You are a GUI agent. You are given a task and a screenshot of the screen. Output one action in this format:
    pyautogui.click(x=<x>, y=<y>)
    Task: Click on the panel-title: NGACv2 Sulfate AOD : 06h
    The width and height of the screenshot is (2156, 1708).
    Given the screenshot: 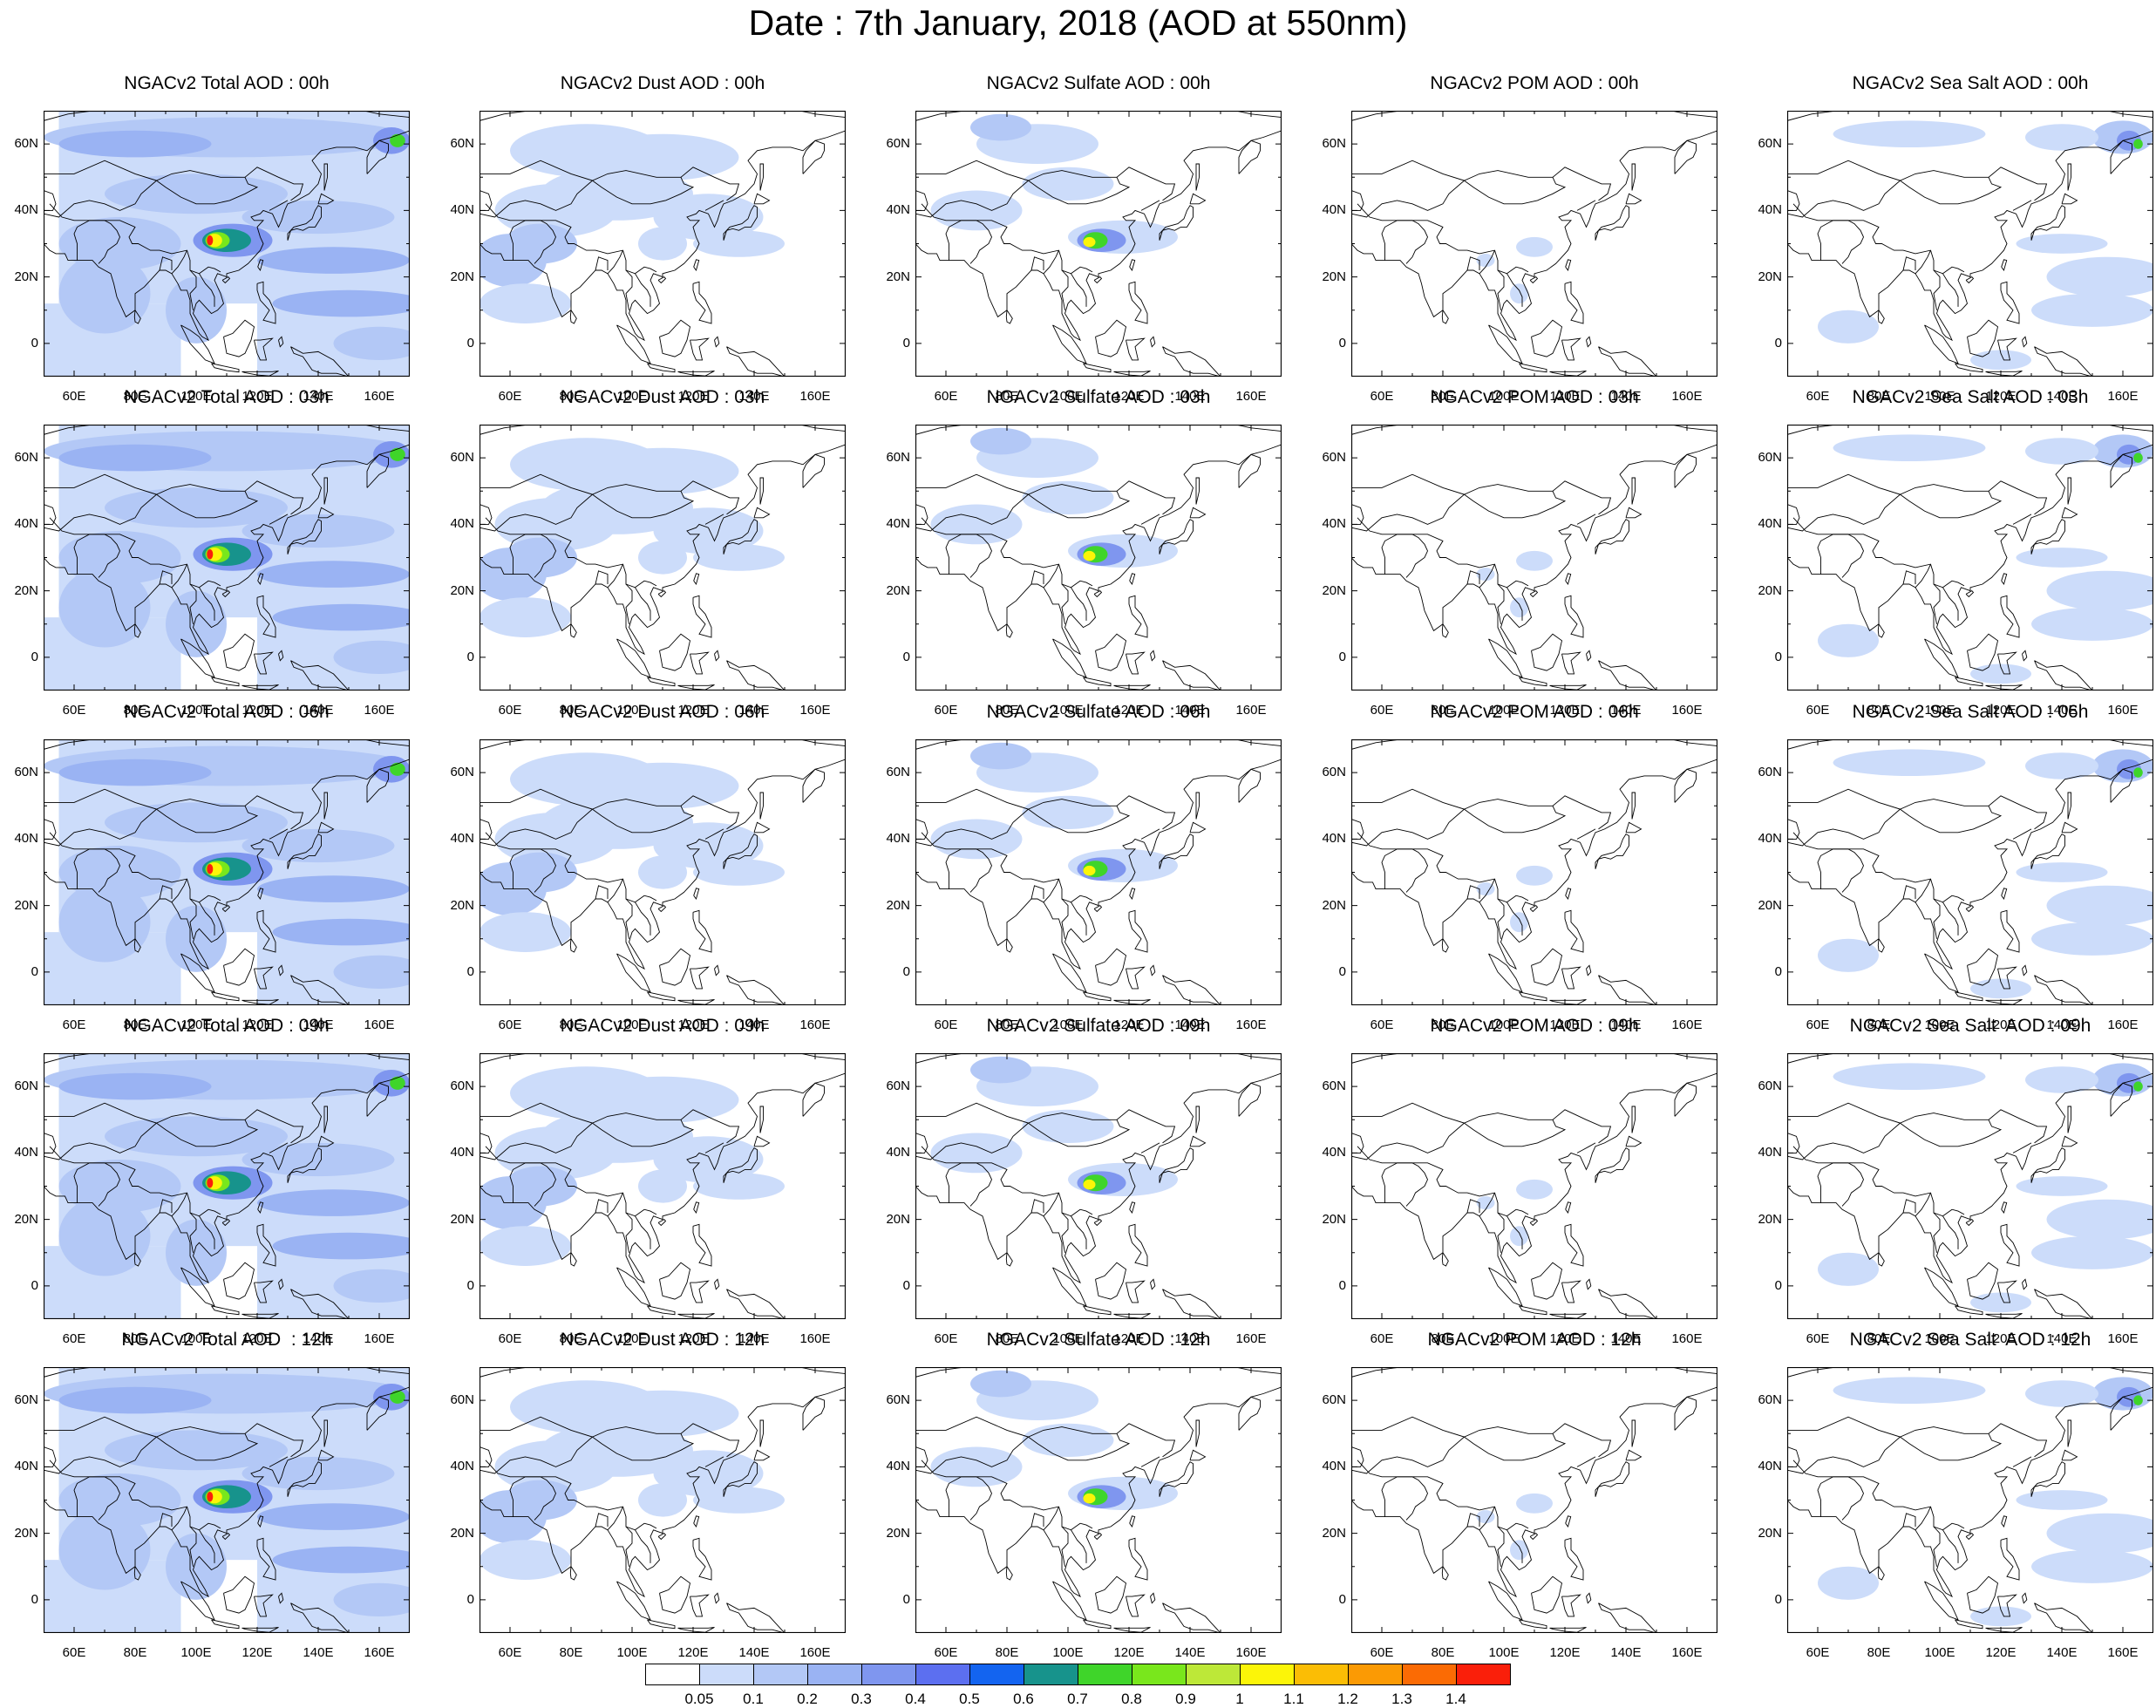 What is the action you would take?
    pyautogui.click(x=1098, y=712)
    